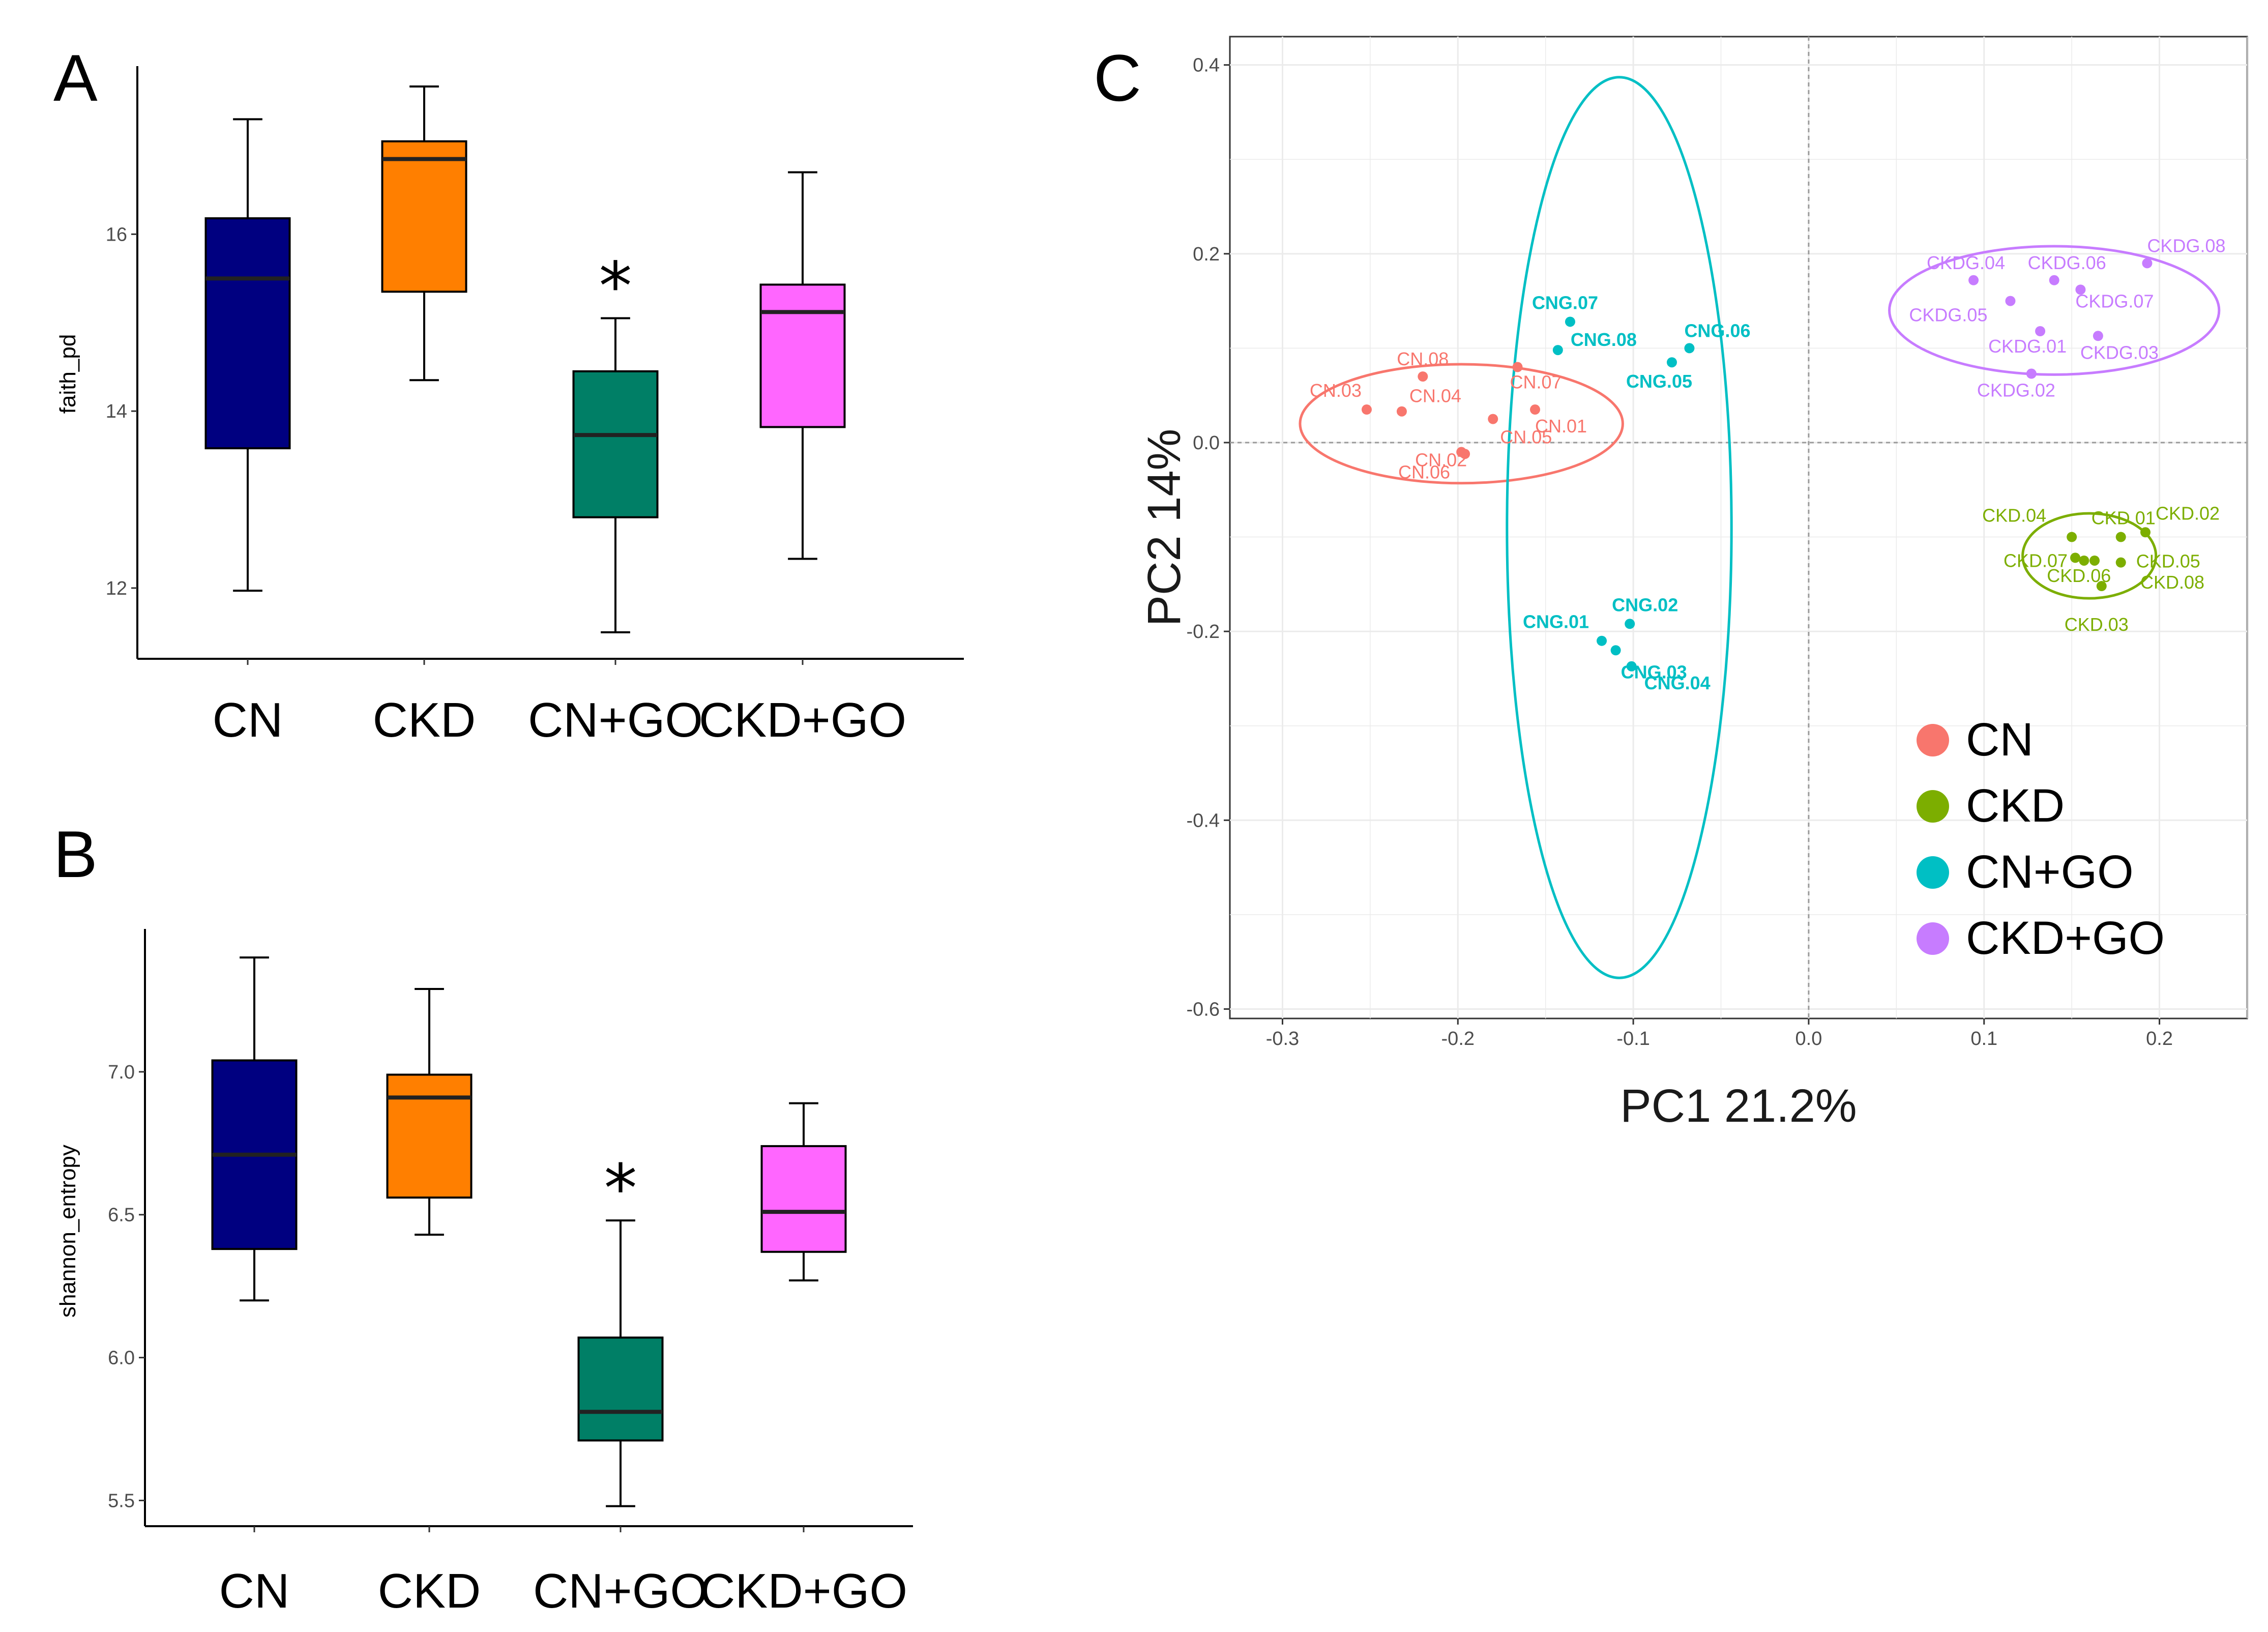  What do you see at coordinates (121, 1072) in the screenshot?
I see `y-tick-label: 7.0` at bounding box center [121, 1072].